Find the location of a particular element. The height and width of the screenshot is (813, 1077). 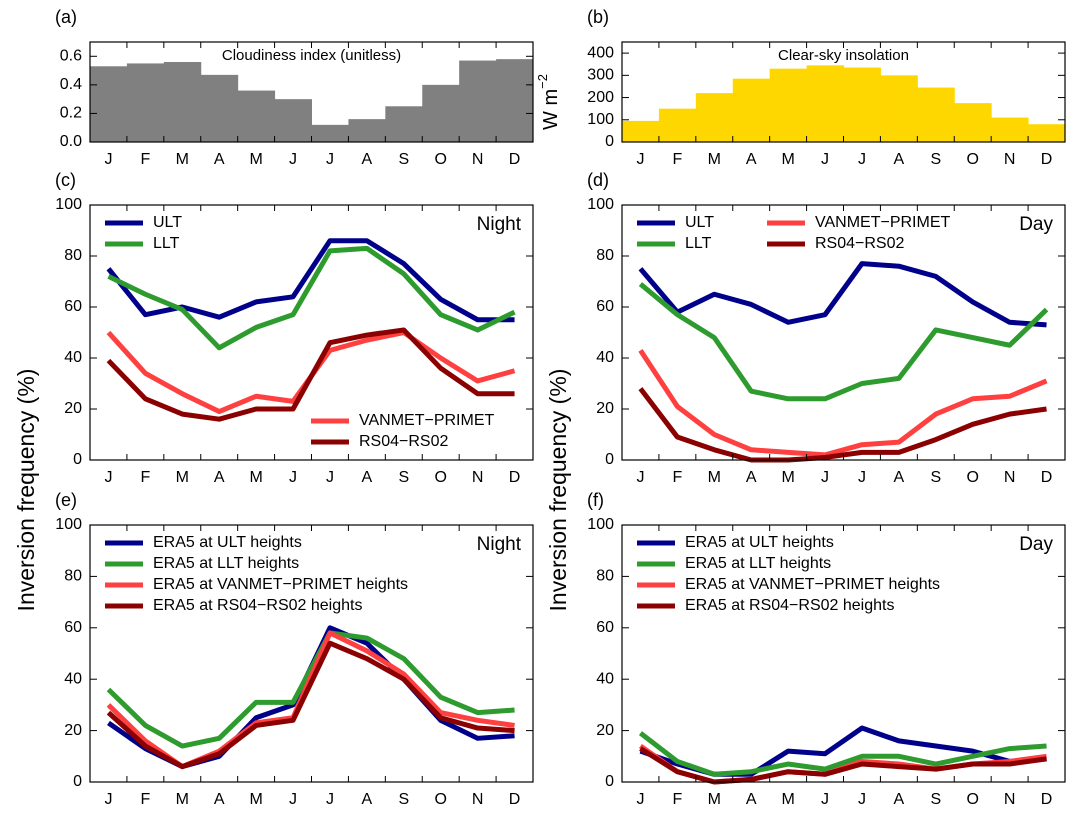

legend-label: ERA5 at LLT heights is located at coordinates (226, 563).